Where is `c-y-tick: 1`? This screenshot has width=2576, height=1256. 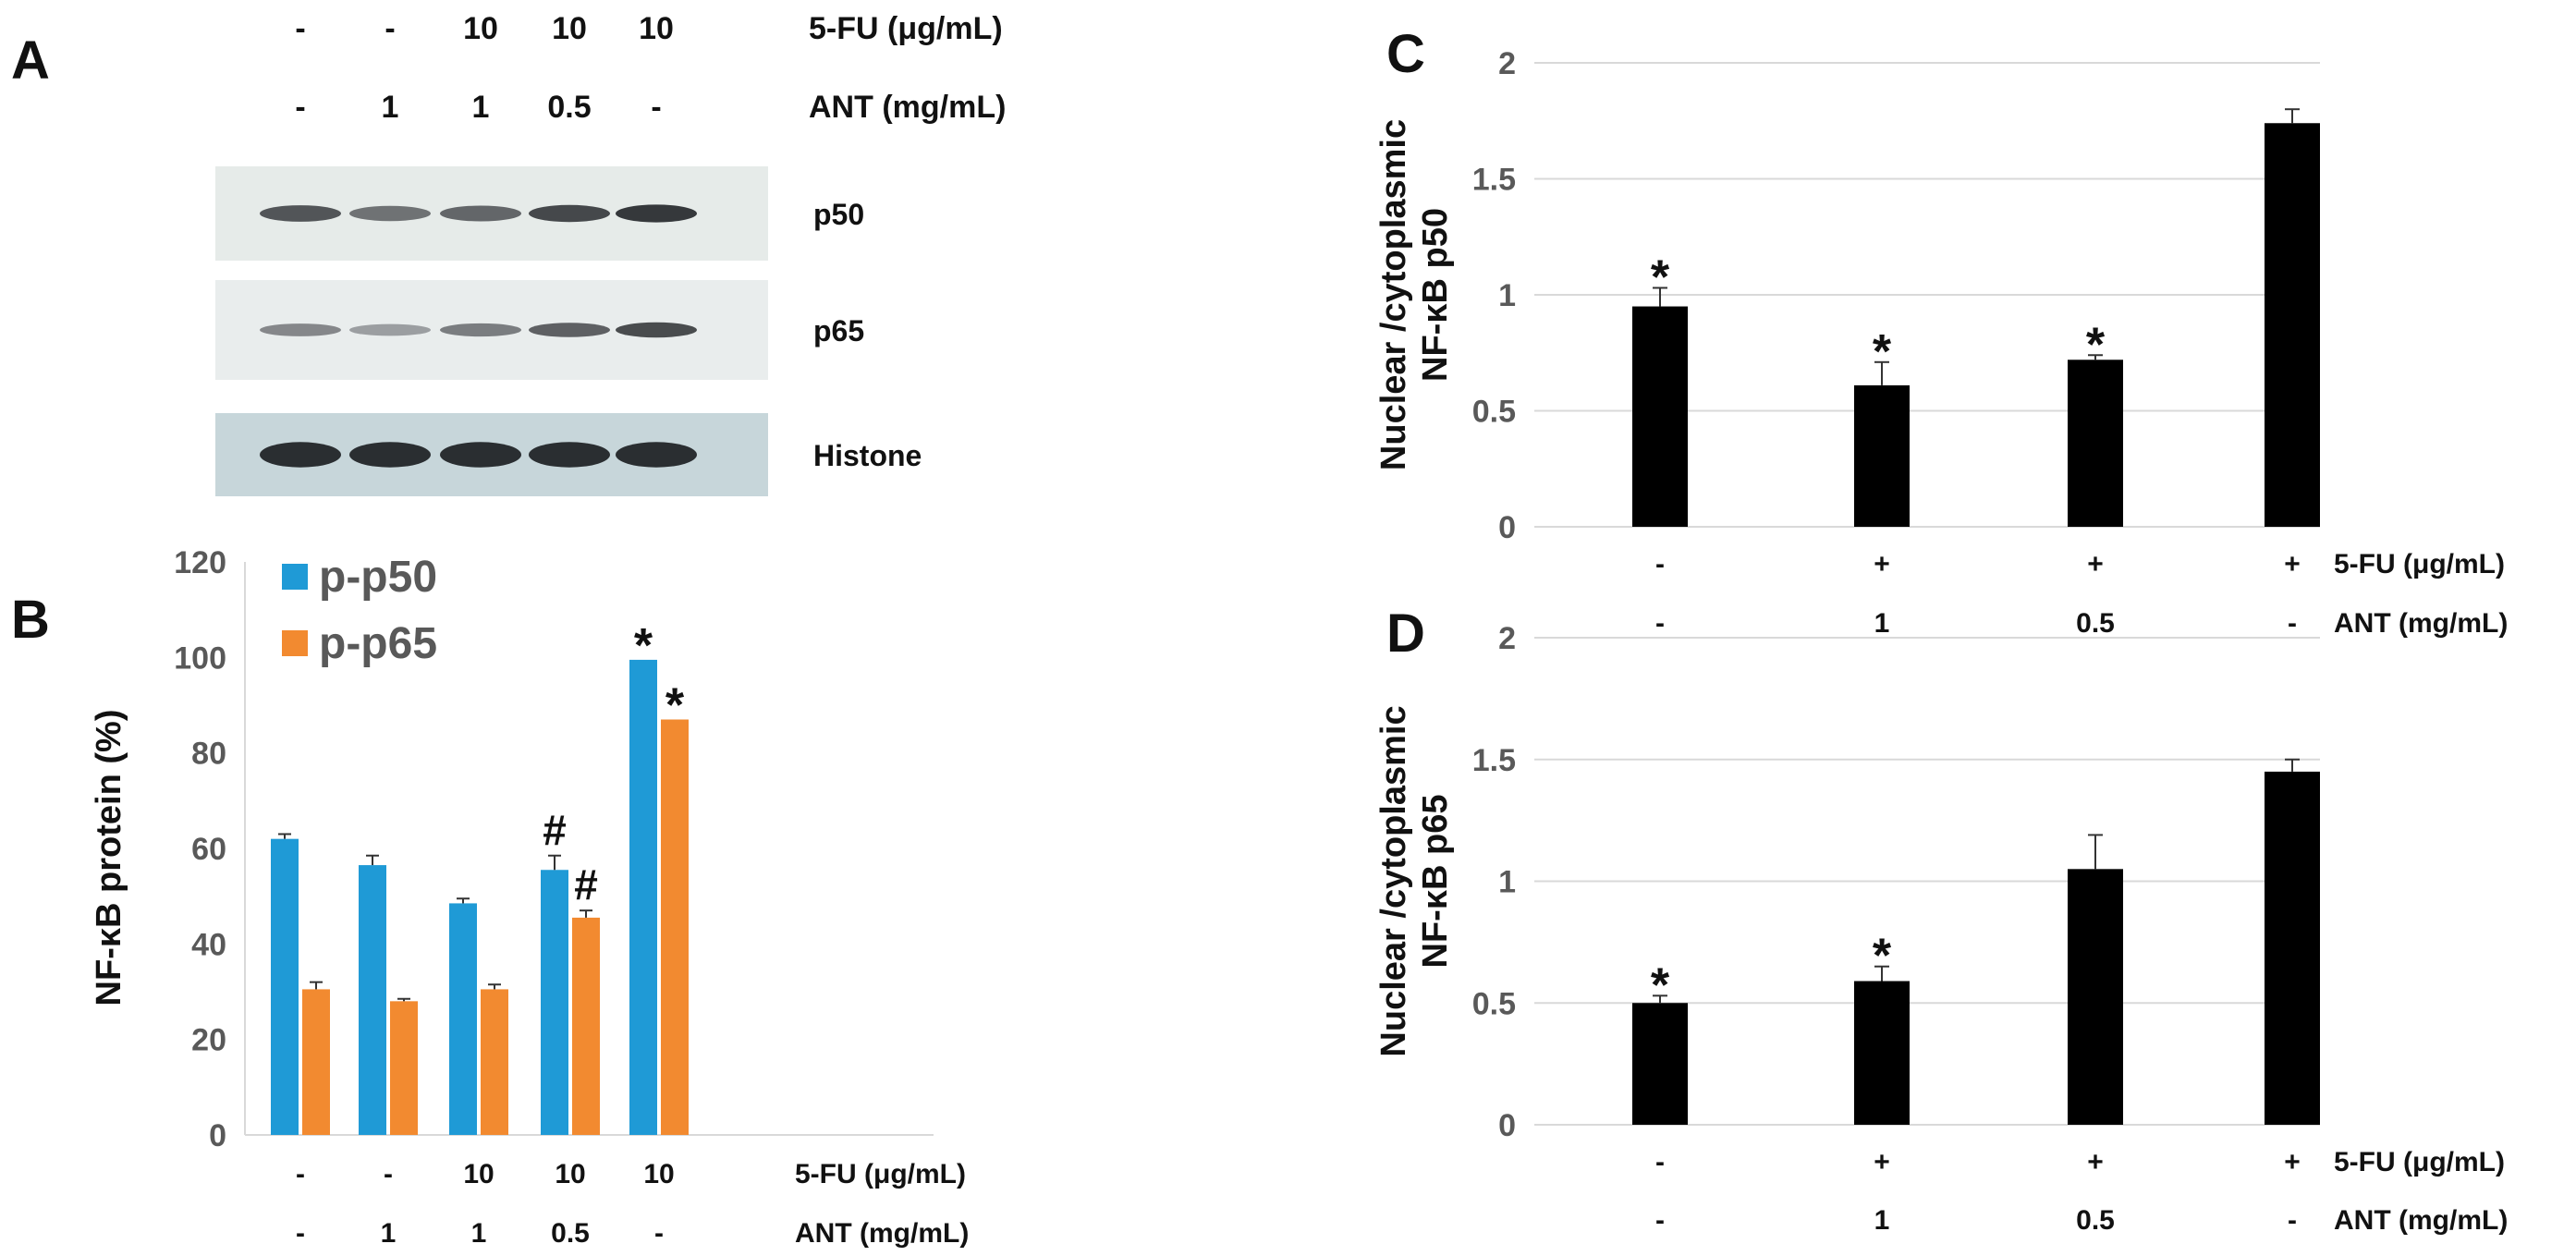 c-y-tick: 1 is located at coordinates (1507, 296).